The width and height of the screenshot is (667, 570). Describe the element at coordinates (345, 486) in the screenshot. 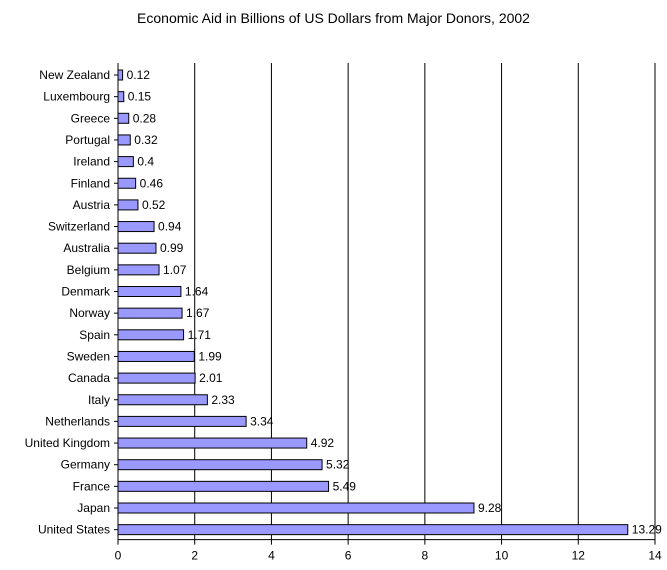

I see `value-label-france: 5.49` at that location.